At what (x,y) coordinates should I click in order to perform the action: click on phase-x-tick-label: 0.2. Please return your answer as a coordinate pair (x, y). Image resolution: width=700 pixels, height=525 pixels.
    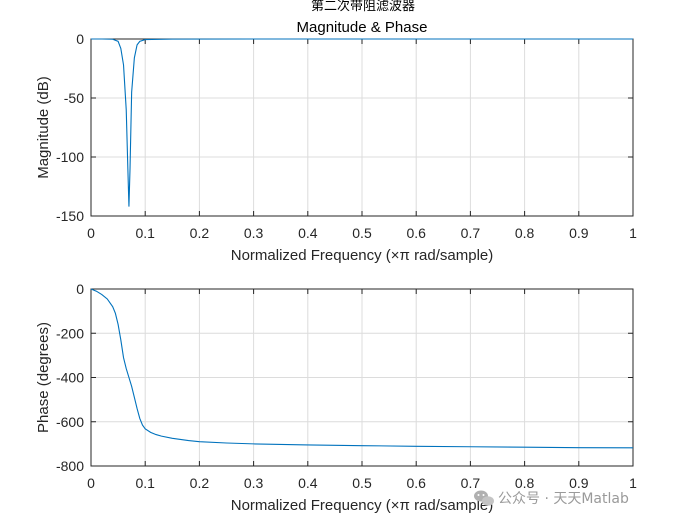
    Looking at the image, I should click on (200, 483).